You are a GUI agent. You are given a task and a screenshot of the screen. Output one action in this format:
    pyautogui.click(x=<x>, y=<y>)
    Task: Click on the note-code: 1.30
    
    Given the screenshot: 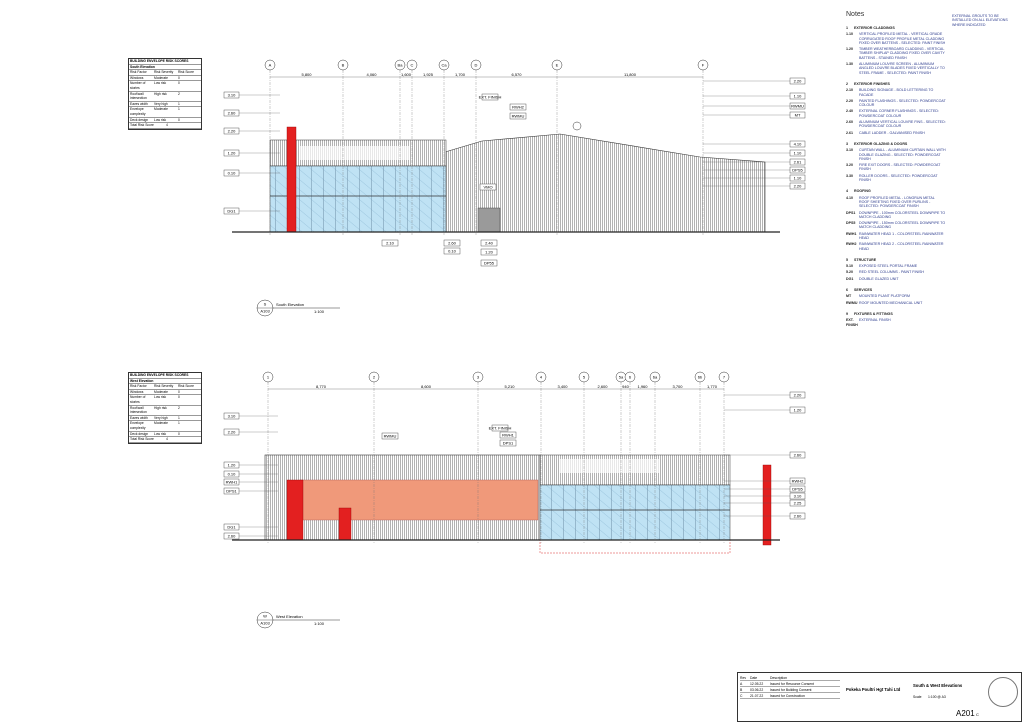 What is the action you would take?
    pyautogui.click(x=849, y=64)
    